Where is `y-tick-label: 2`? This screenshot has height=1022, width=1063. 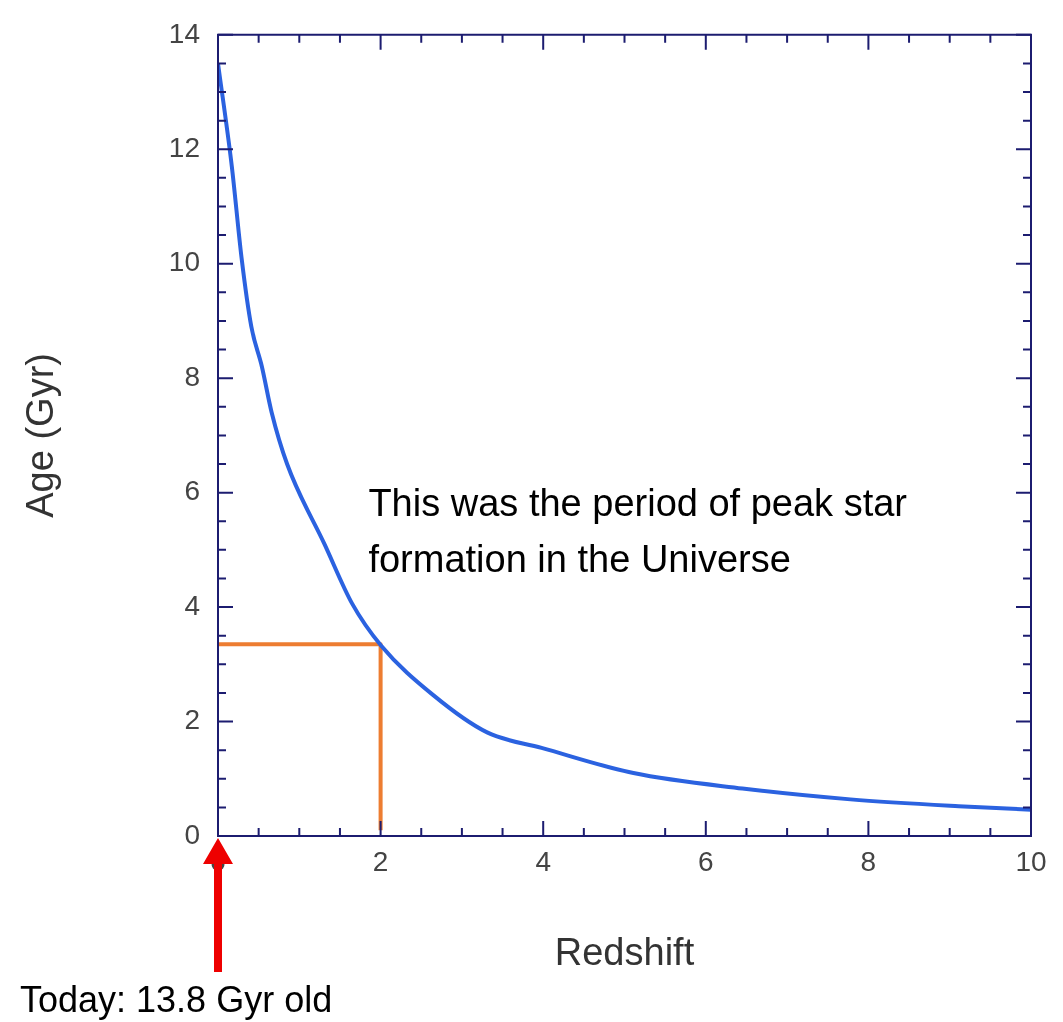
y-tick-label: 2 is located at coordinates (192, 720).